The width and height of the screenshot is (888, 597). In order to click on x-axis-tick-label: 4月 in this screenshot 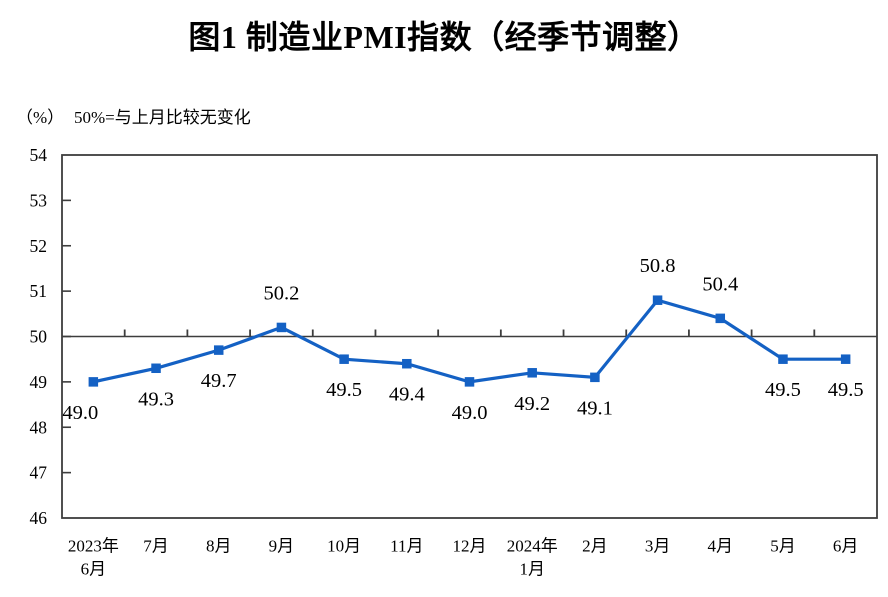, I will do `click(721, 546)`.